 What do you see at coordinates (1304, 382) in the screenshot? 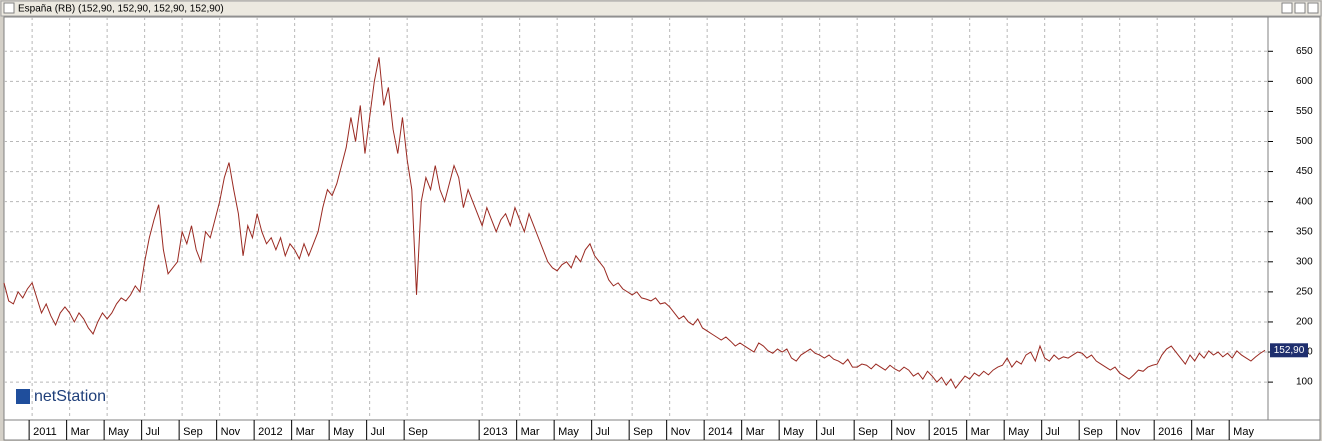
I see `y-tick-label: 100` at bounding box center [1304, 382].